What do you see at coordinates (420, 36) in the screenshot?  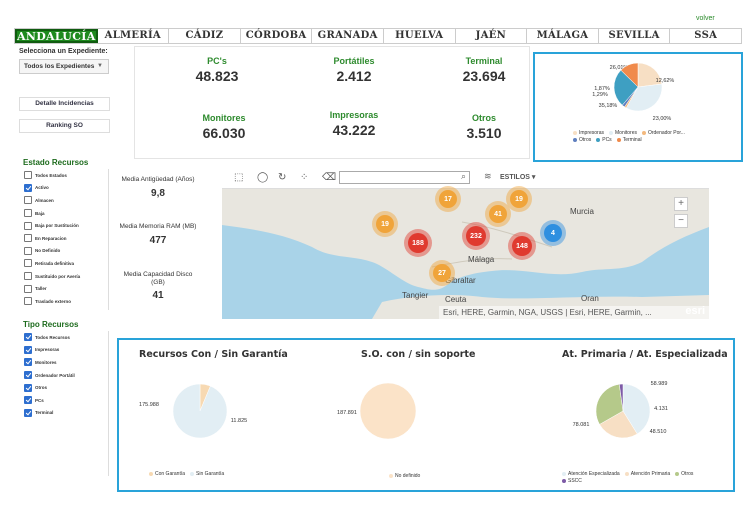 I see `tab-huelva: HUELVA` at bounding box center [420, 36].